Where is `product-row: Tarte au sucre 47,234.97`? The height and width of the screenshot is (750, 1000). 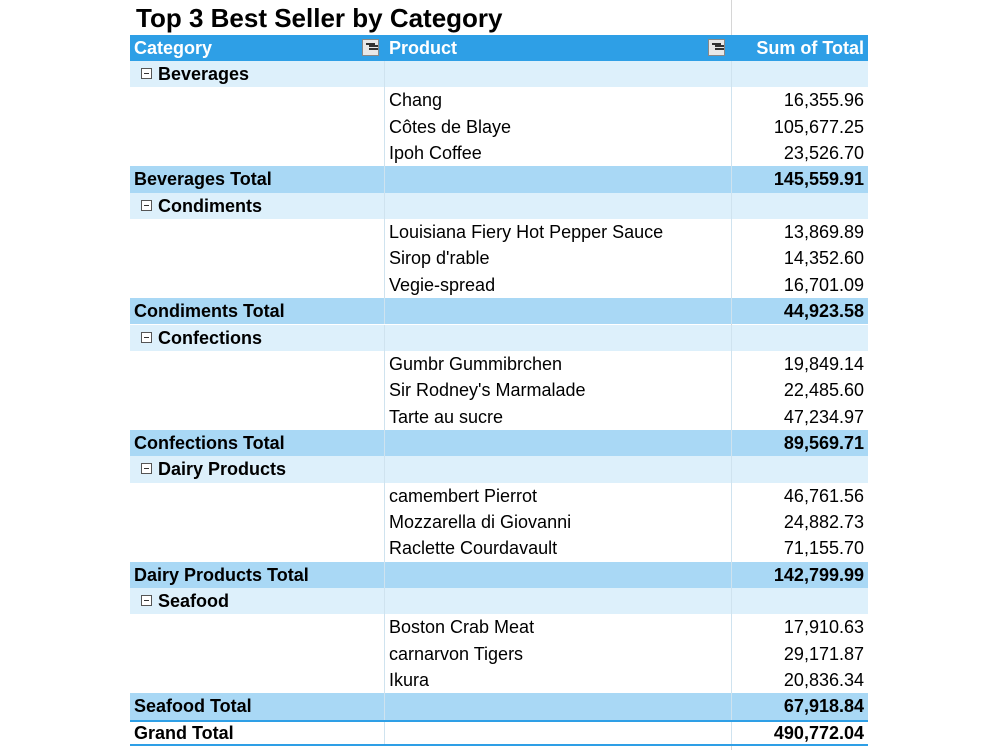 product-row: Tarte au sucre 47,234.97 is located at coordinates (499, 416).